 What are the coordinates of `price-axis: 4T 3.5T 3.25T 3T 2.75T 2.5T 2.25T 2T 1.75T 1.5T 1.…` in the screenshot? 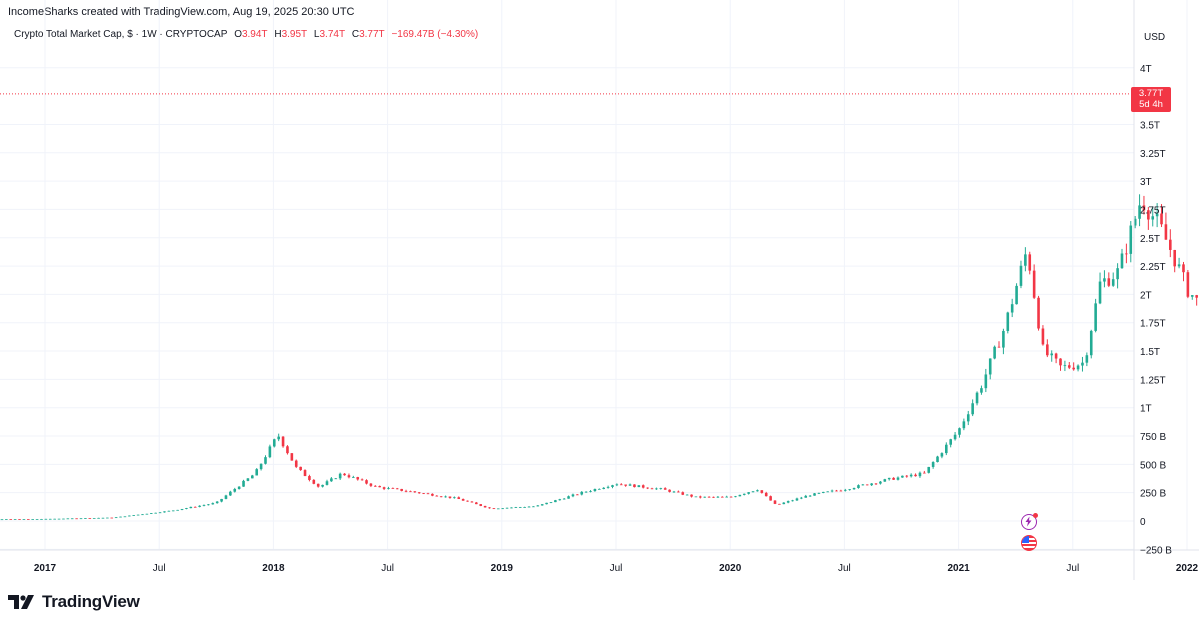 It's located at (1156, 310).